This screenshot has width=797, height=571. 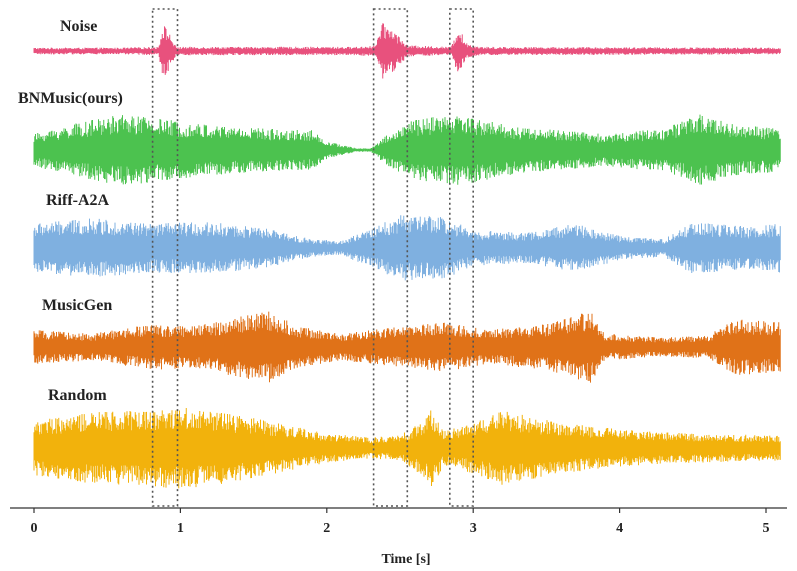 What do you see at coordinates (180, 528) in the screenshot?
I see `x-tick-label-1: 1` at bounding box center [180, 528].